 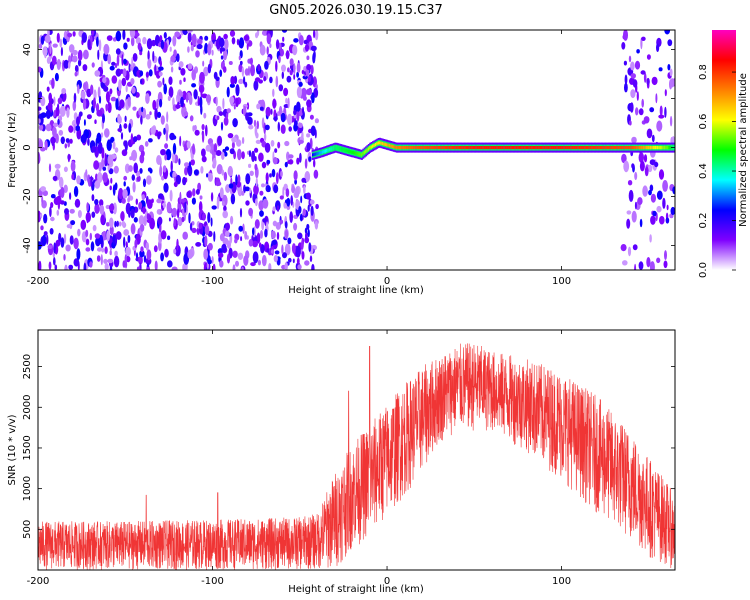 What do you see at coordinates (12, 449) in the screenshot?
I see `snr-y-label: SNR (10 * v/v)` at bounding box center [12, 449].